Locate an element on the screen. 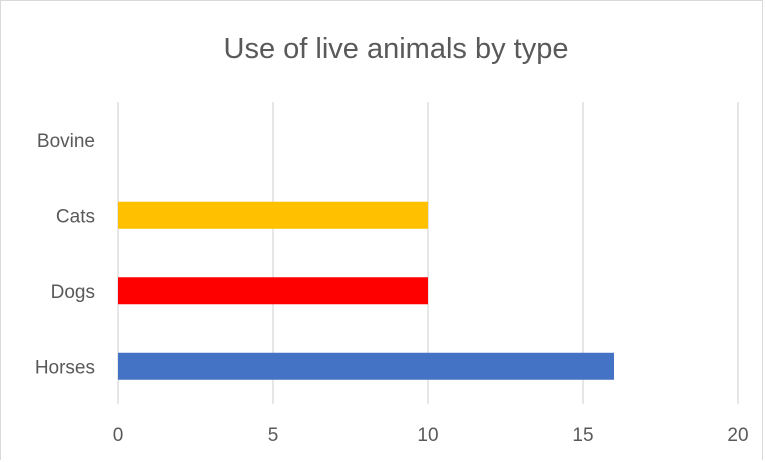 This screenshot has height=462, width=765. category-label-bovine: Bovine is located at coordinates (66, 141).